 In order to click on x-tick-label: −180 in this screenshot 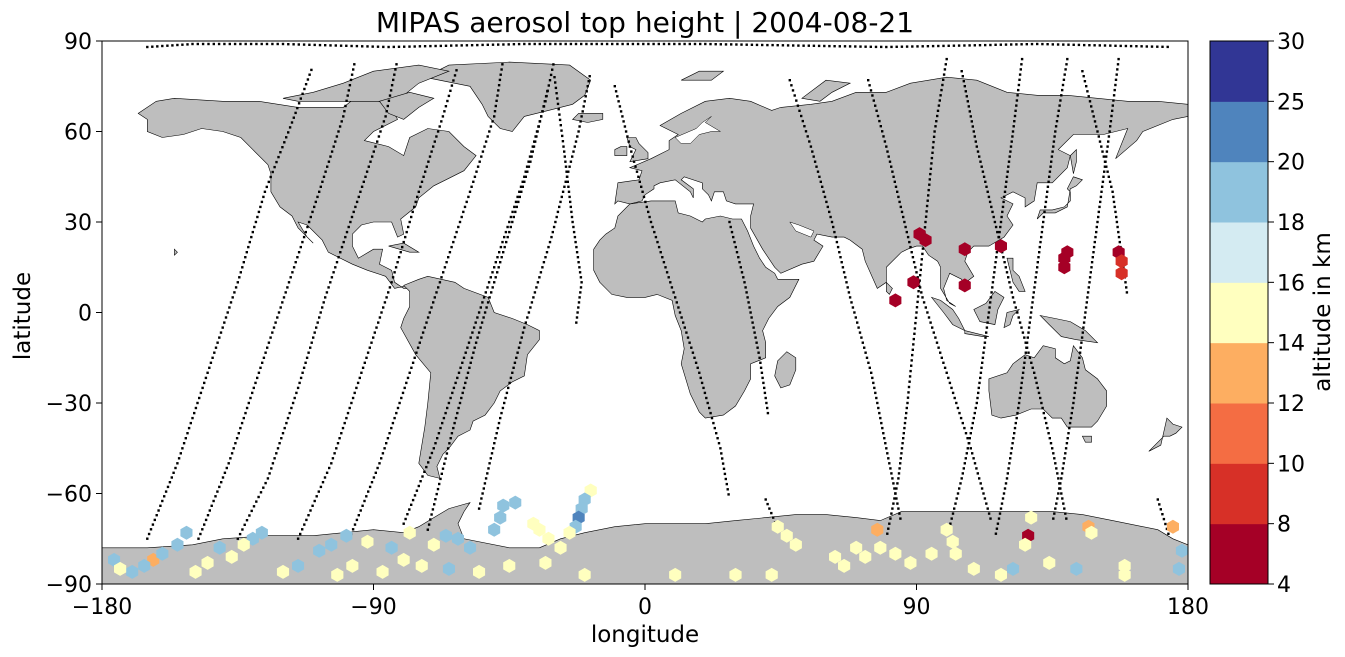, I will do `click(102, 607)`.